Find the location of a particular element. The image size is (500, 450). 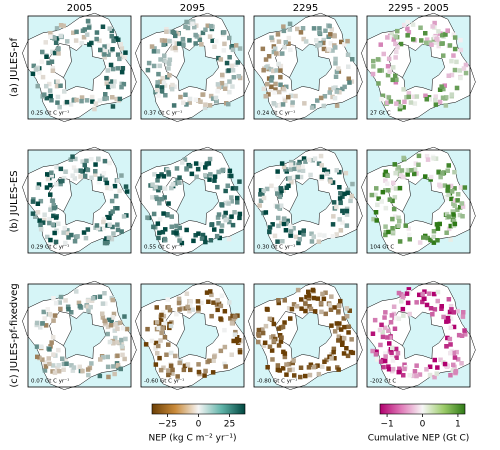

panel-annotation: 0.29 Gt C yr⁻¹ is located at coordinates (50, 247).